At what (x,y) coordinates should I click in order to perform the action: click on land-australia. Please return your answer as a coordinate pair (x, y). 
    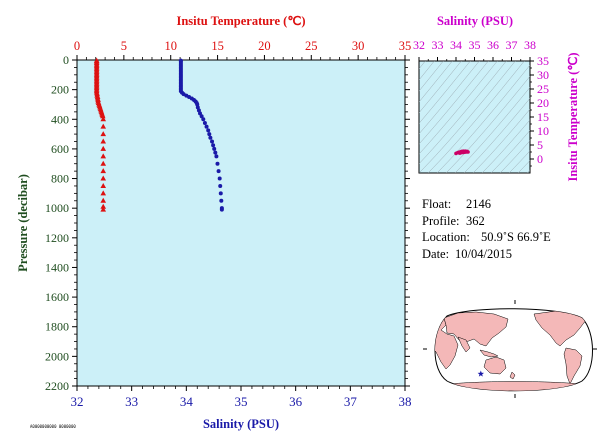
    Looking at the image, I should click on (495, 365).